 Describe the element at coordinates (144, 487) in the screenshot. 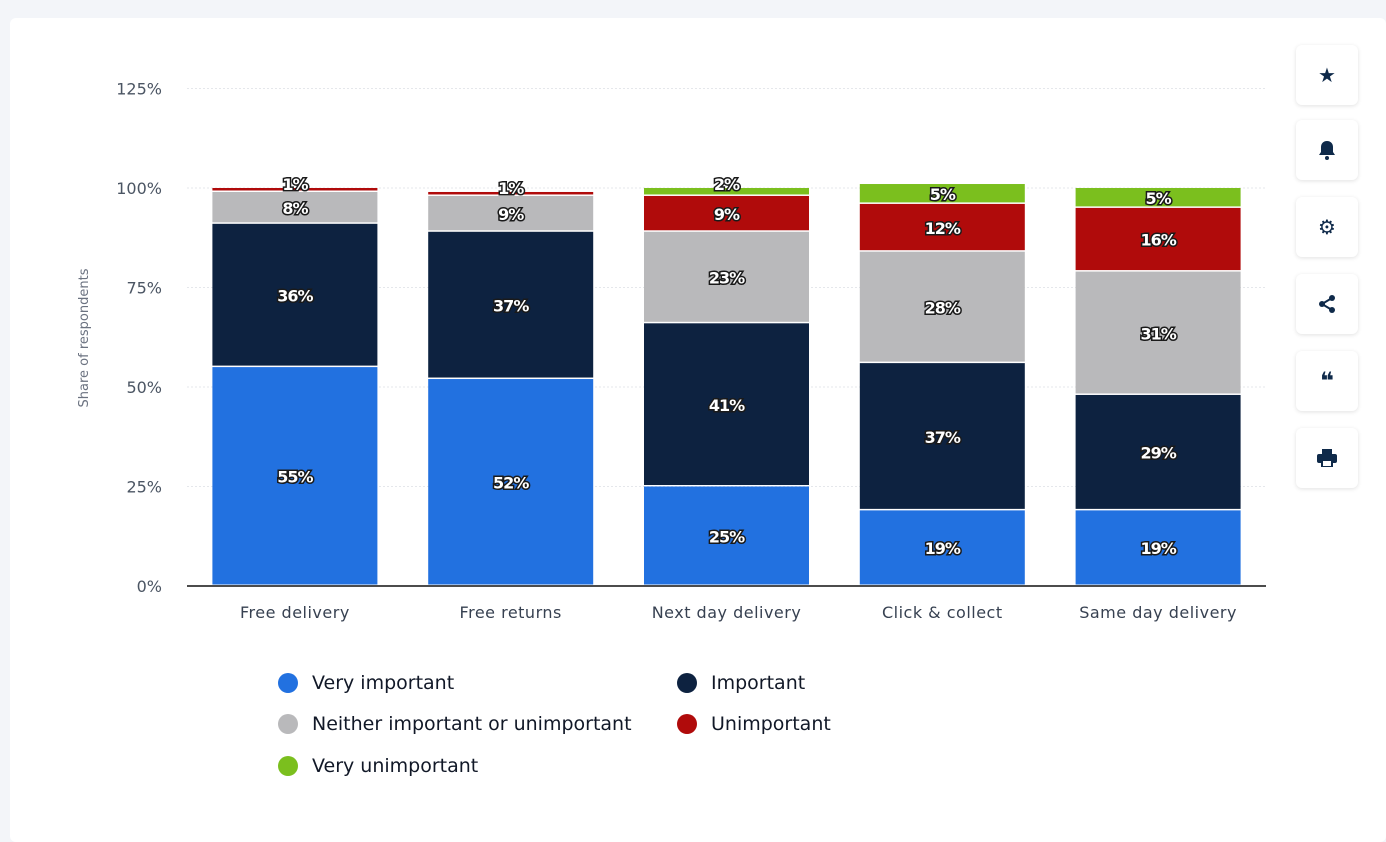

I see `y-tick-label: 25%` at that location.